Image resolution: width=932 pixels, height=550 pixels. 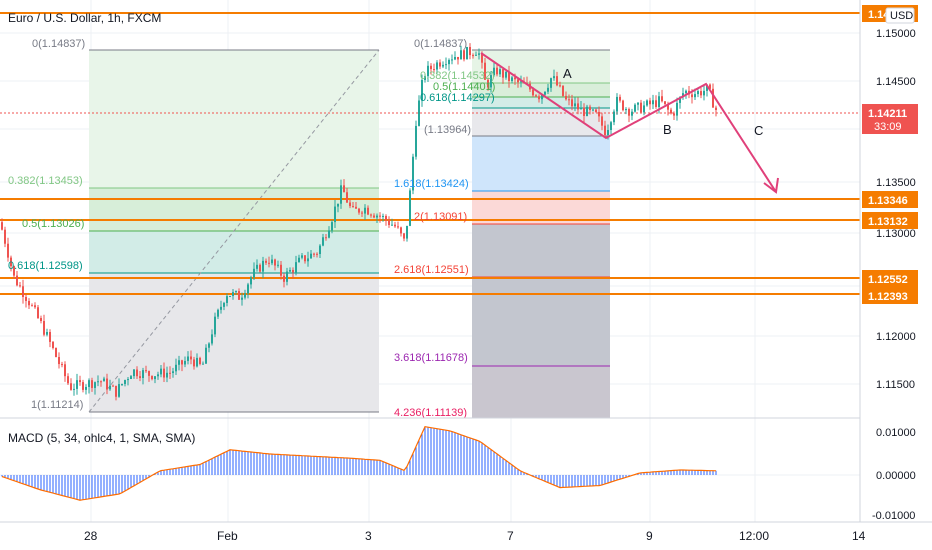 I want to click on fib-right-level-1: (1.13964), so click(x=447, y=130).